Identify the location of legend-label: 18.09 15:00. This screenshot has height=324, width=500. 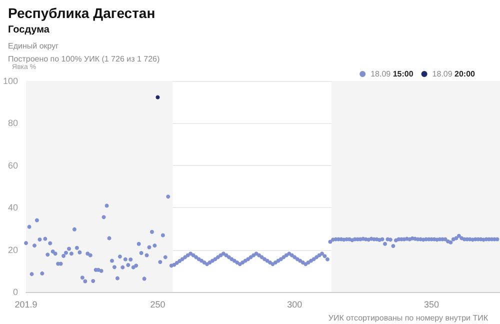
(392, 74).